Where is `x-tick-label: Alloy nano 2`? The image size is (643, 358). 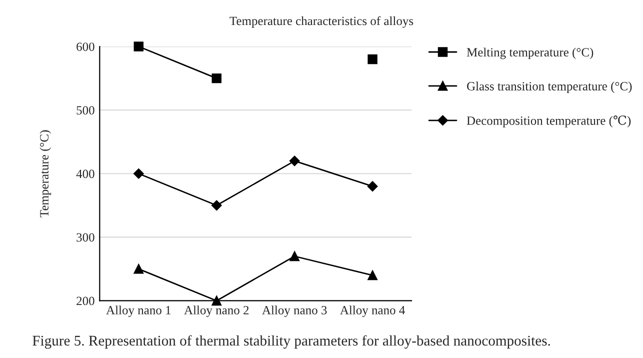 x-tick-label: Alloy nano 2 is located at coordinates (216, 311).